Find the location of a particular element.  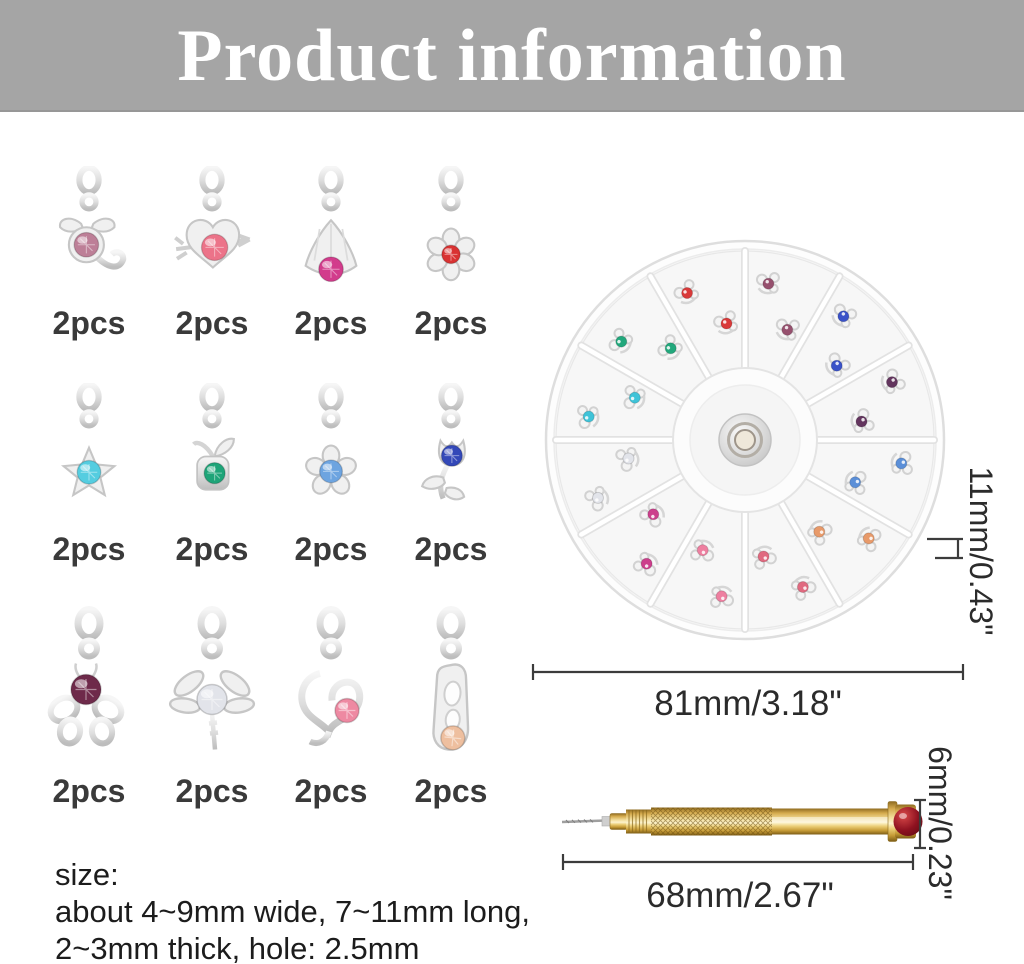

size-note-line3: 2~3mm thick, hole: 2.5mm is located at coordinates (237, 947).